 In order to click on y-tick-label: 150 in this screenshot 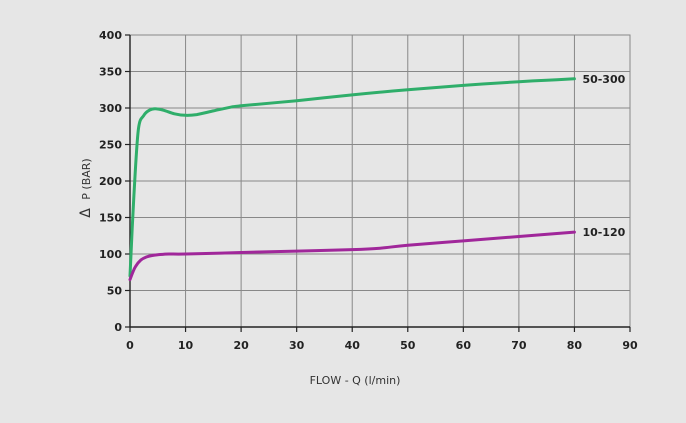, I will do `click(110, 218)`.